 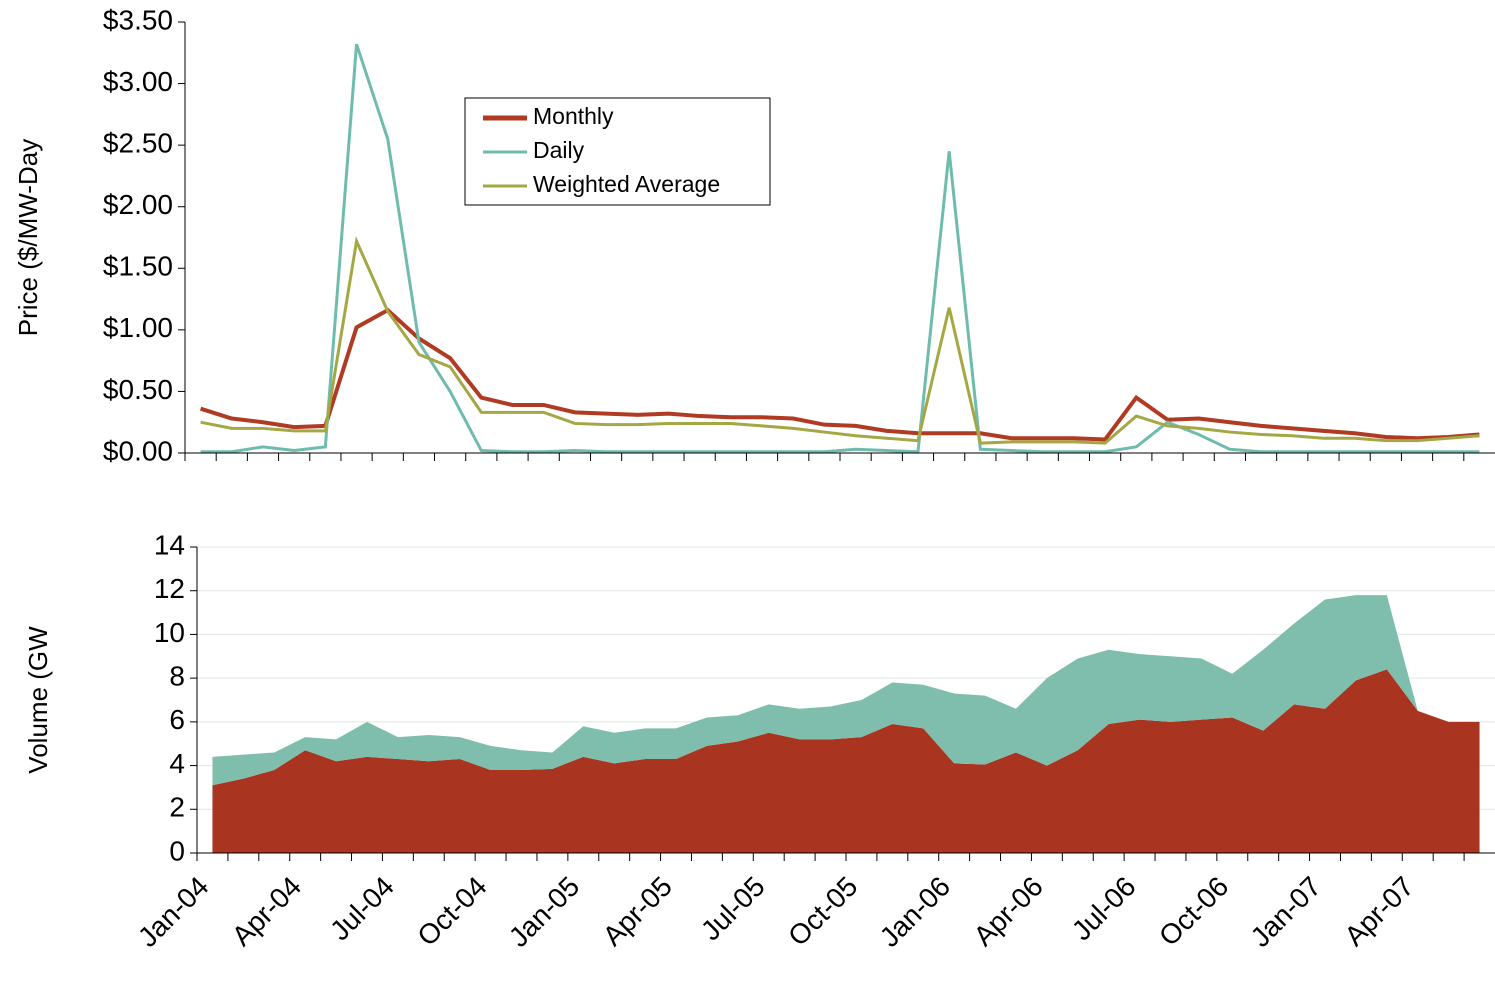 What do you see at coordinates (637, 911) in the screenshot?
I see `x-tick-label: Apr-05` at bounding box center [637, 911].